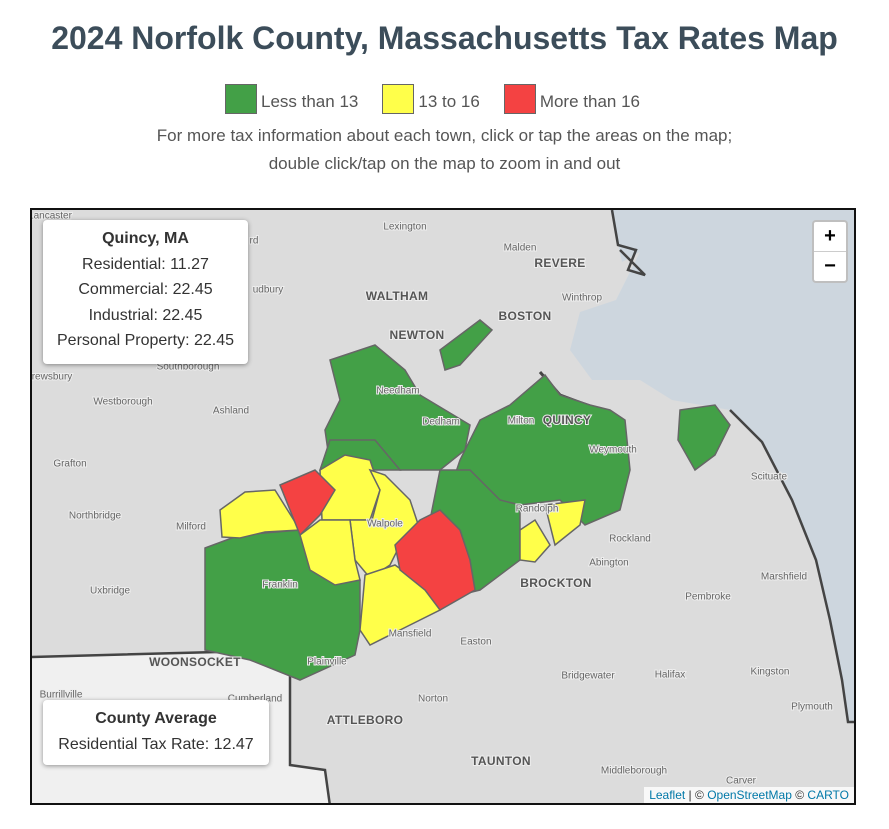 This screenshot has height=829, width=889. What do you see at coordinates (231, 411) in the screenshot?
I see `place-label: Ashland` at bounding box center [231, 411].